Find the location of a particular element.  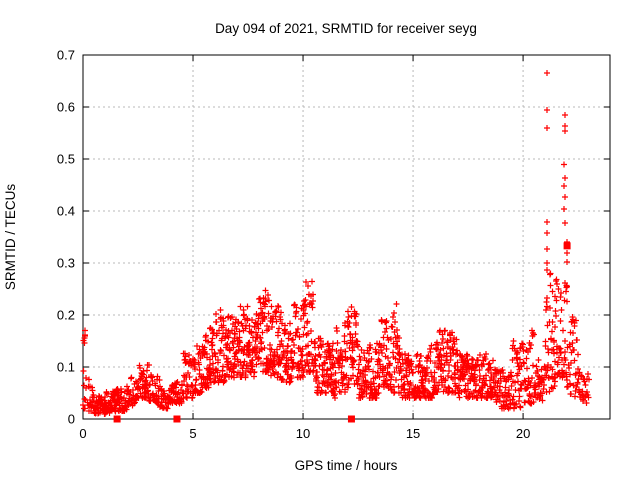

y-tick-label: 0.1 is located at coordinates (66, 367).